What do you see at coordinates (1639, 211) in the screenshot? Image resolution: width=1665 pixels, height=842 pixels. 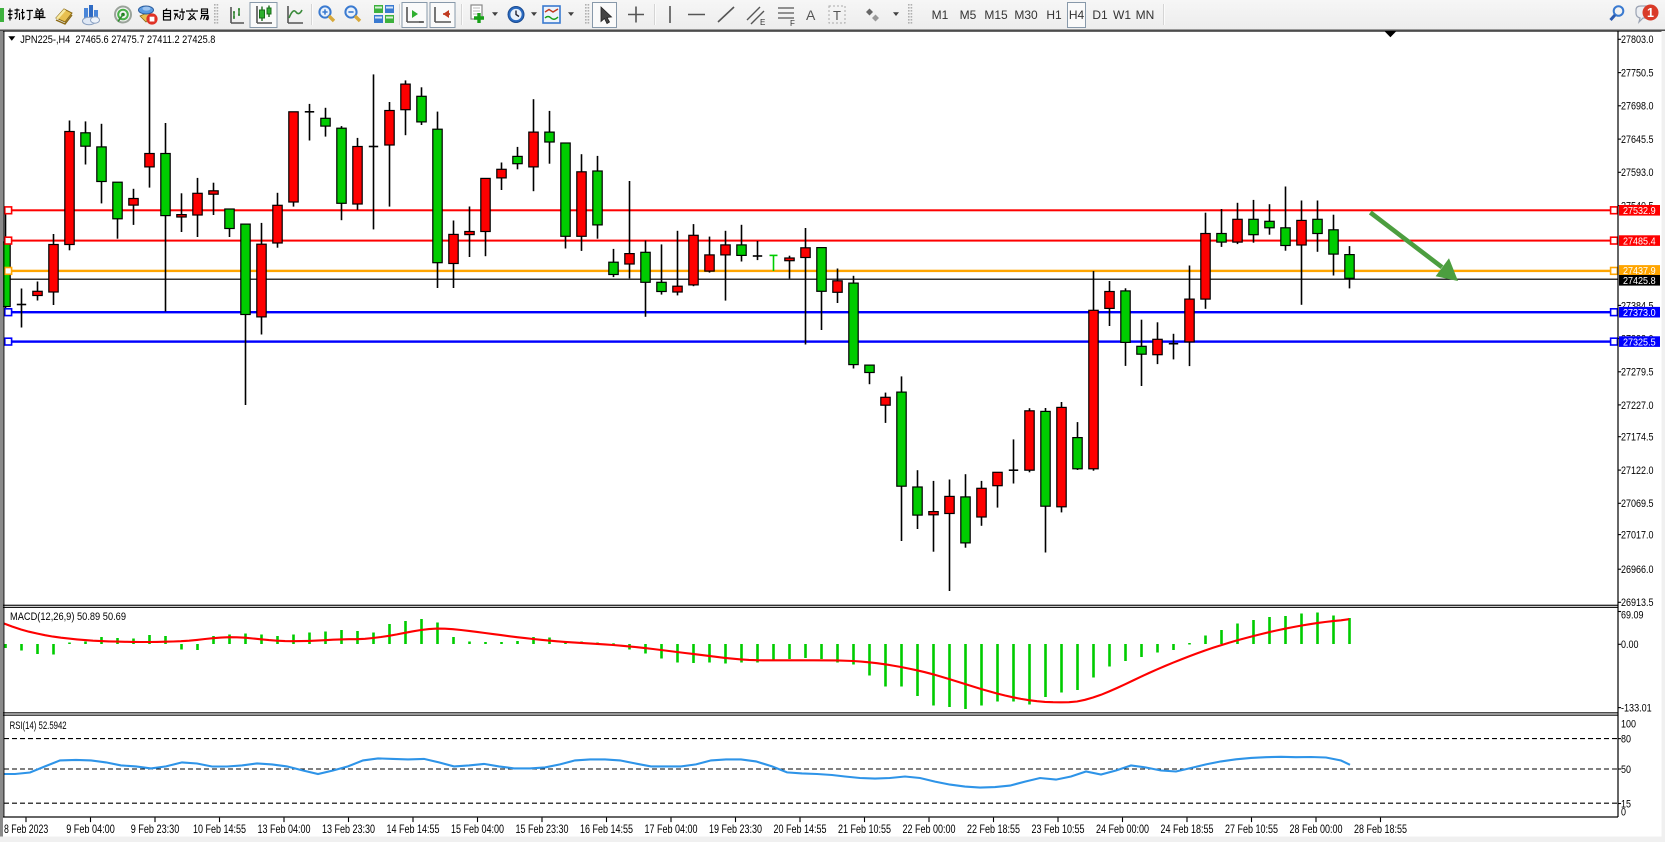 I see `svg-text: 27532.9` at bounding box center [1639, 211].